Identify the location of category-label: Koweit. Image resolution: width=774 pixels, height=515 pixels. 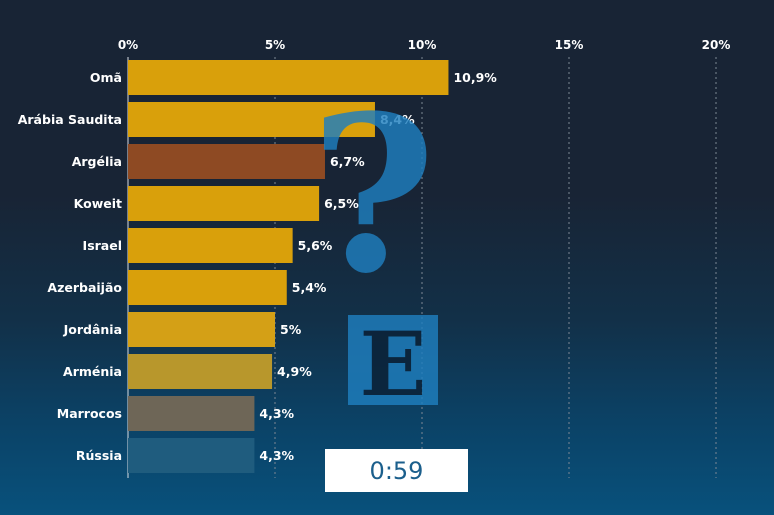
(98, 203).